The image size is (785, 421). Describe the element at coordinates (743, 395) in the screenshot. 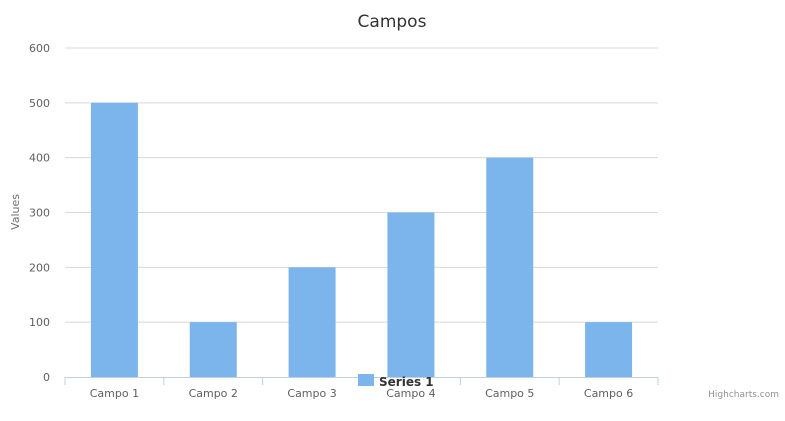

I see `credits-link: Highcharts.com` at that location.